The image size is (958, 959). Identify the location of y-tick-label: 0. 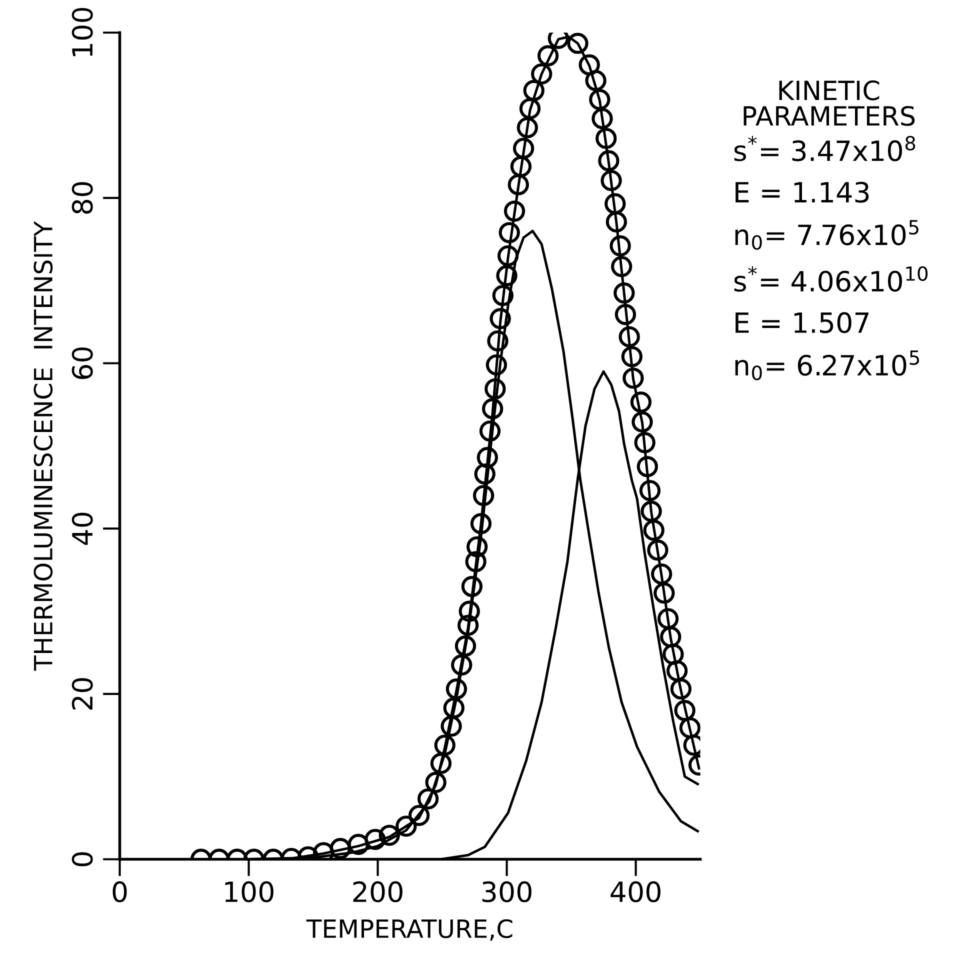
(82, 859).